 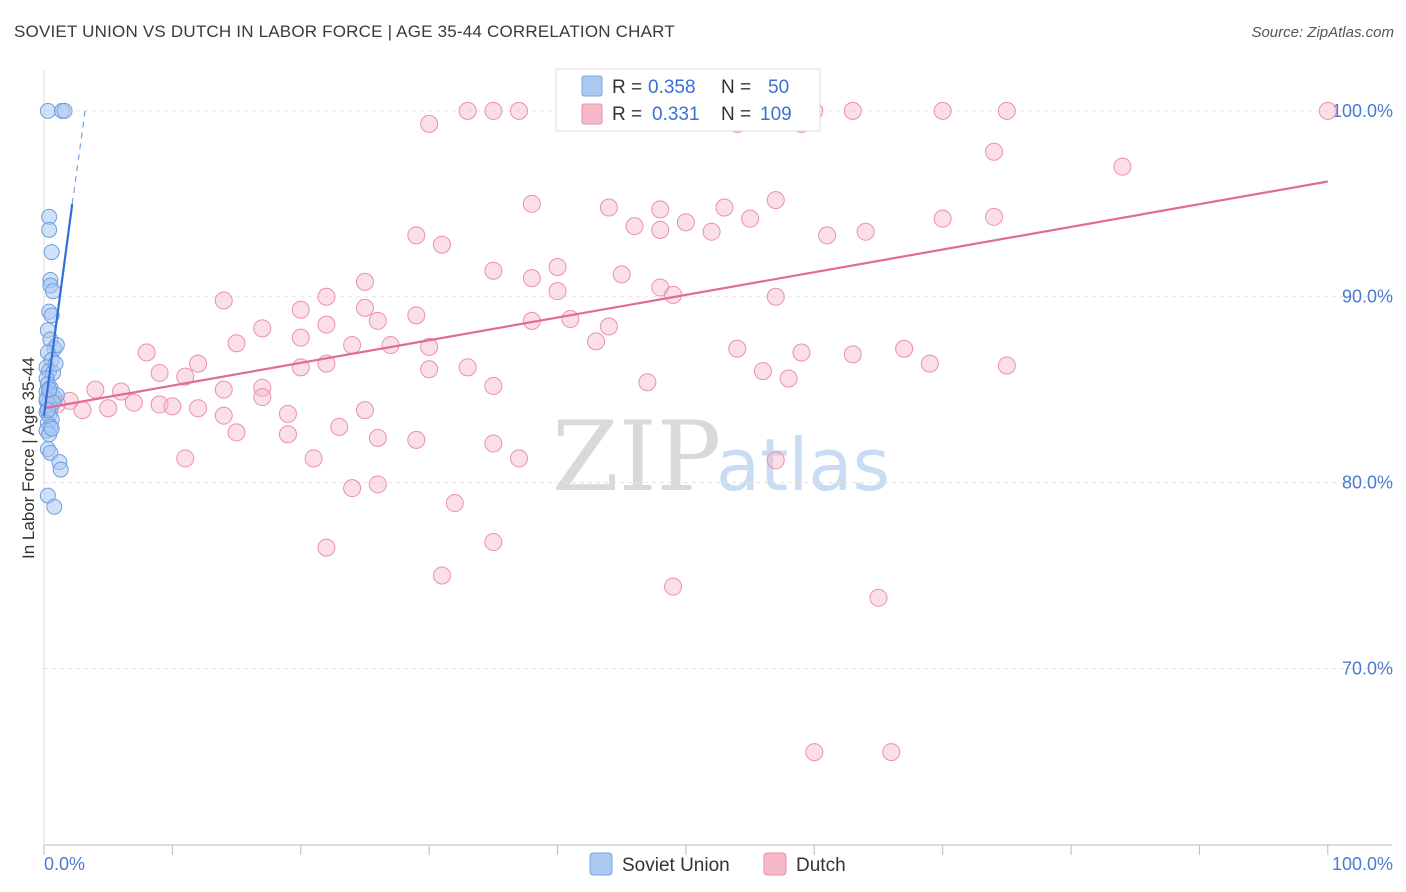 What do you see at coordinates (775, 864) in the screenshot?
I see `bottom-legend-swatch-dutch` at bounding box center [775, 864].